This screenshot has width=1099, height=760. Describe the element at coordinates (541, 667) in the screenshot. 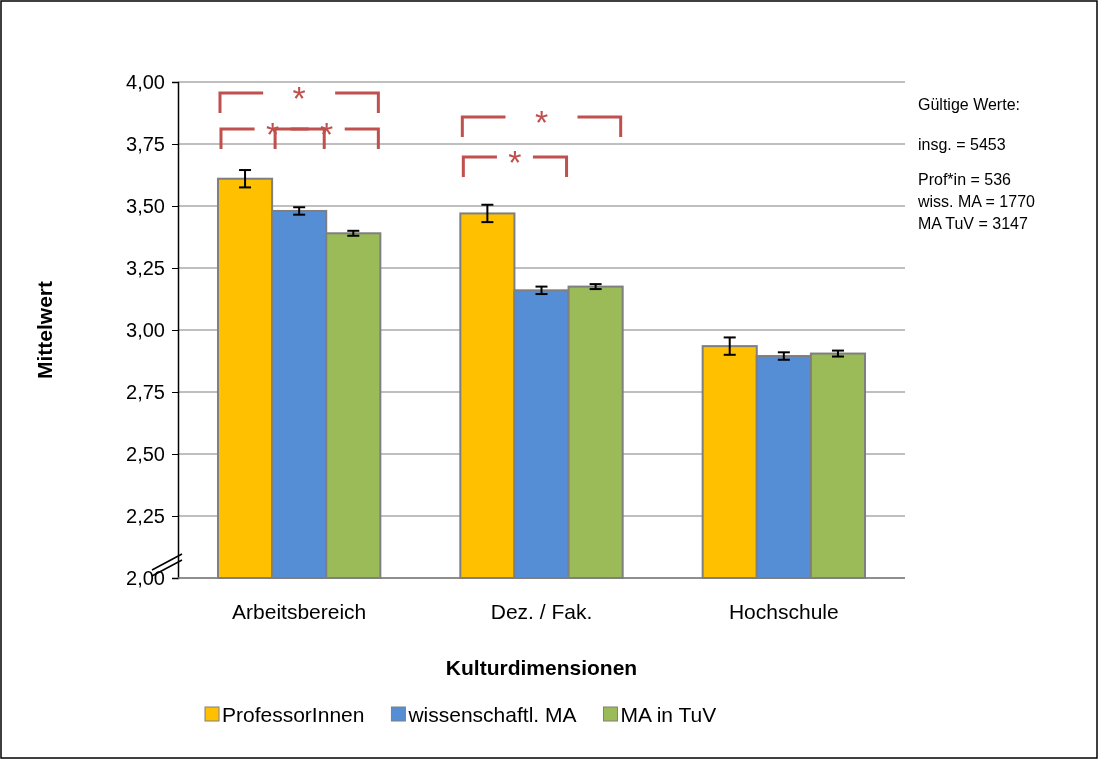

I see `x-axis-title: Kulturdimensionen` at that location.